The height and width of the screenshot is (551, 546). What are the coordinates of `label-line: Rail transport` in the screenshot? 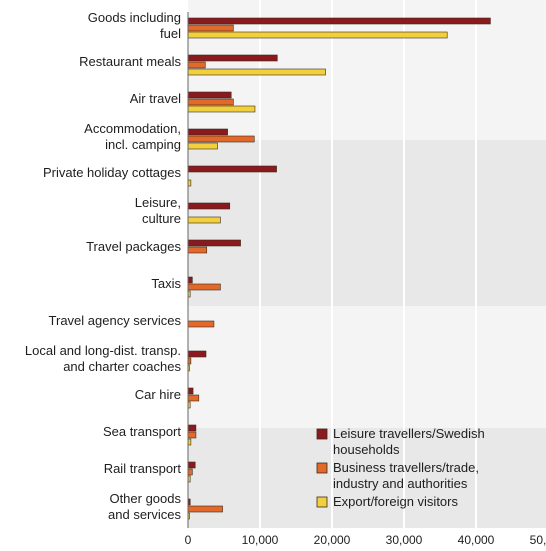 It's located at (143, 468).